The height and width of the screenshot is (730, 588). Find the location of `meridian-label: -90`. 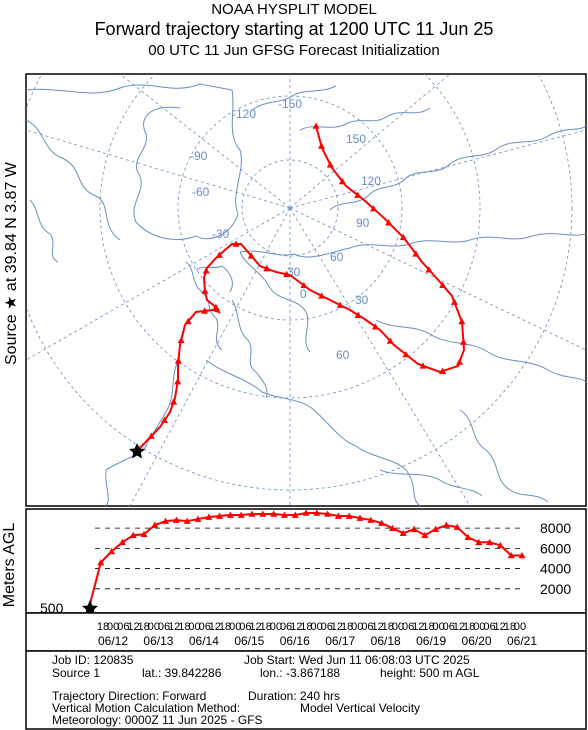

meridian-label: -90 is located at coordinates (199, 156).